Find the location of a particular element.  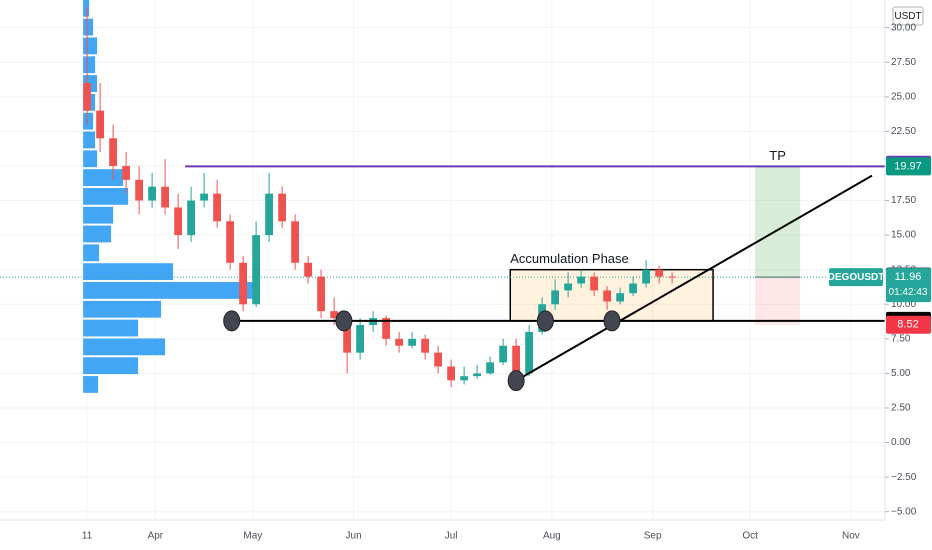

price-axis is located at coordinates (908, 260).